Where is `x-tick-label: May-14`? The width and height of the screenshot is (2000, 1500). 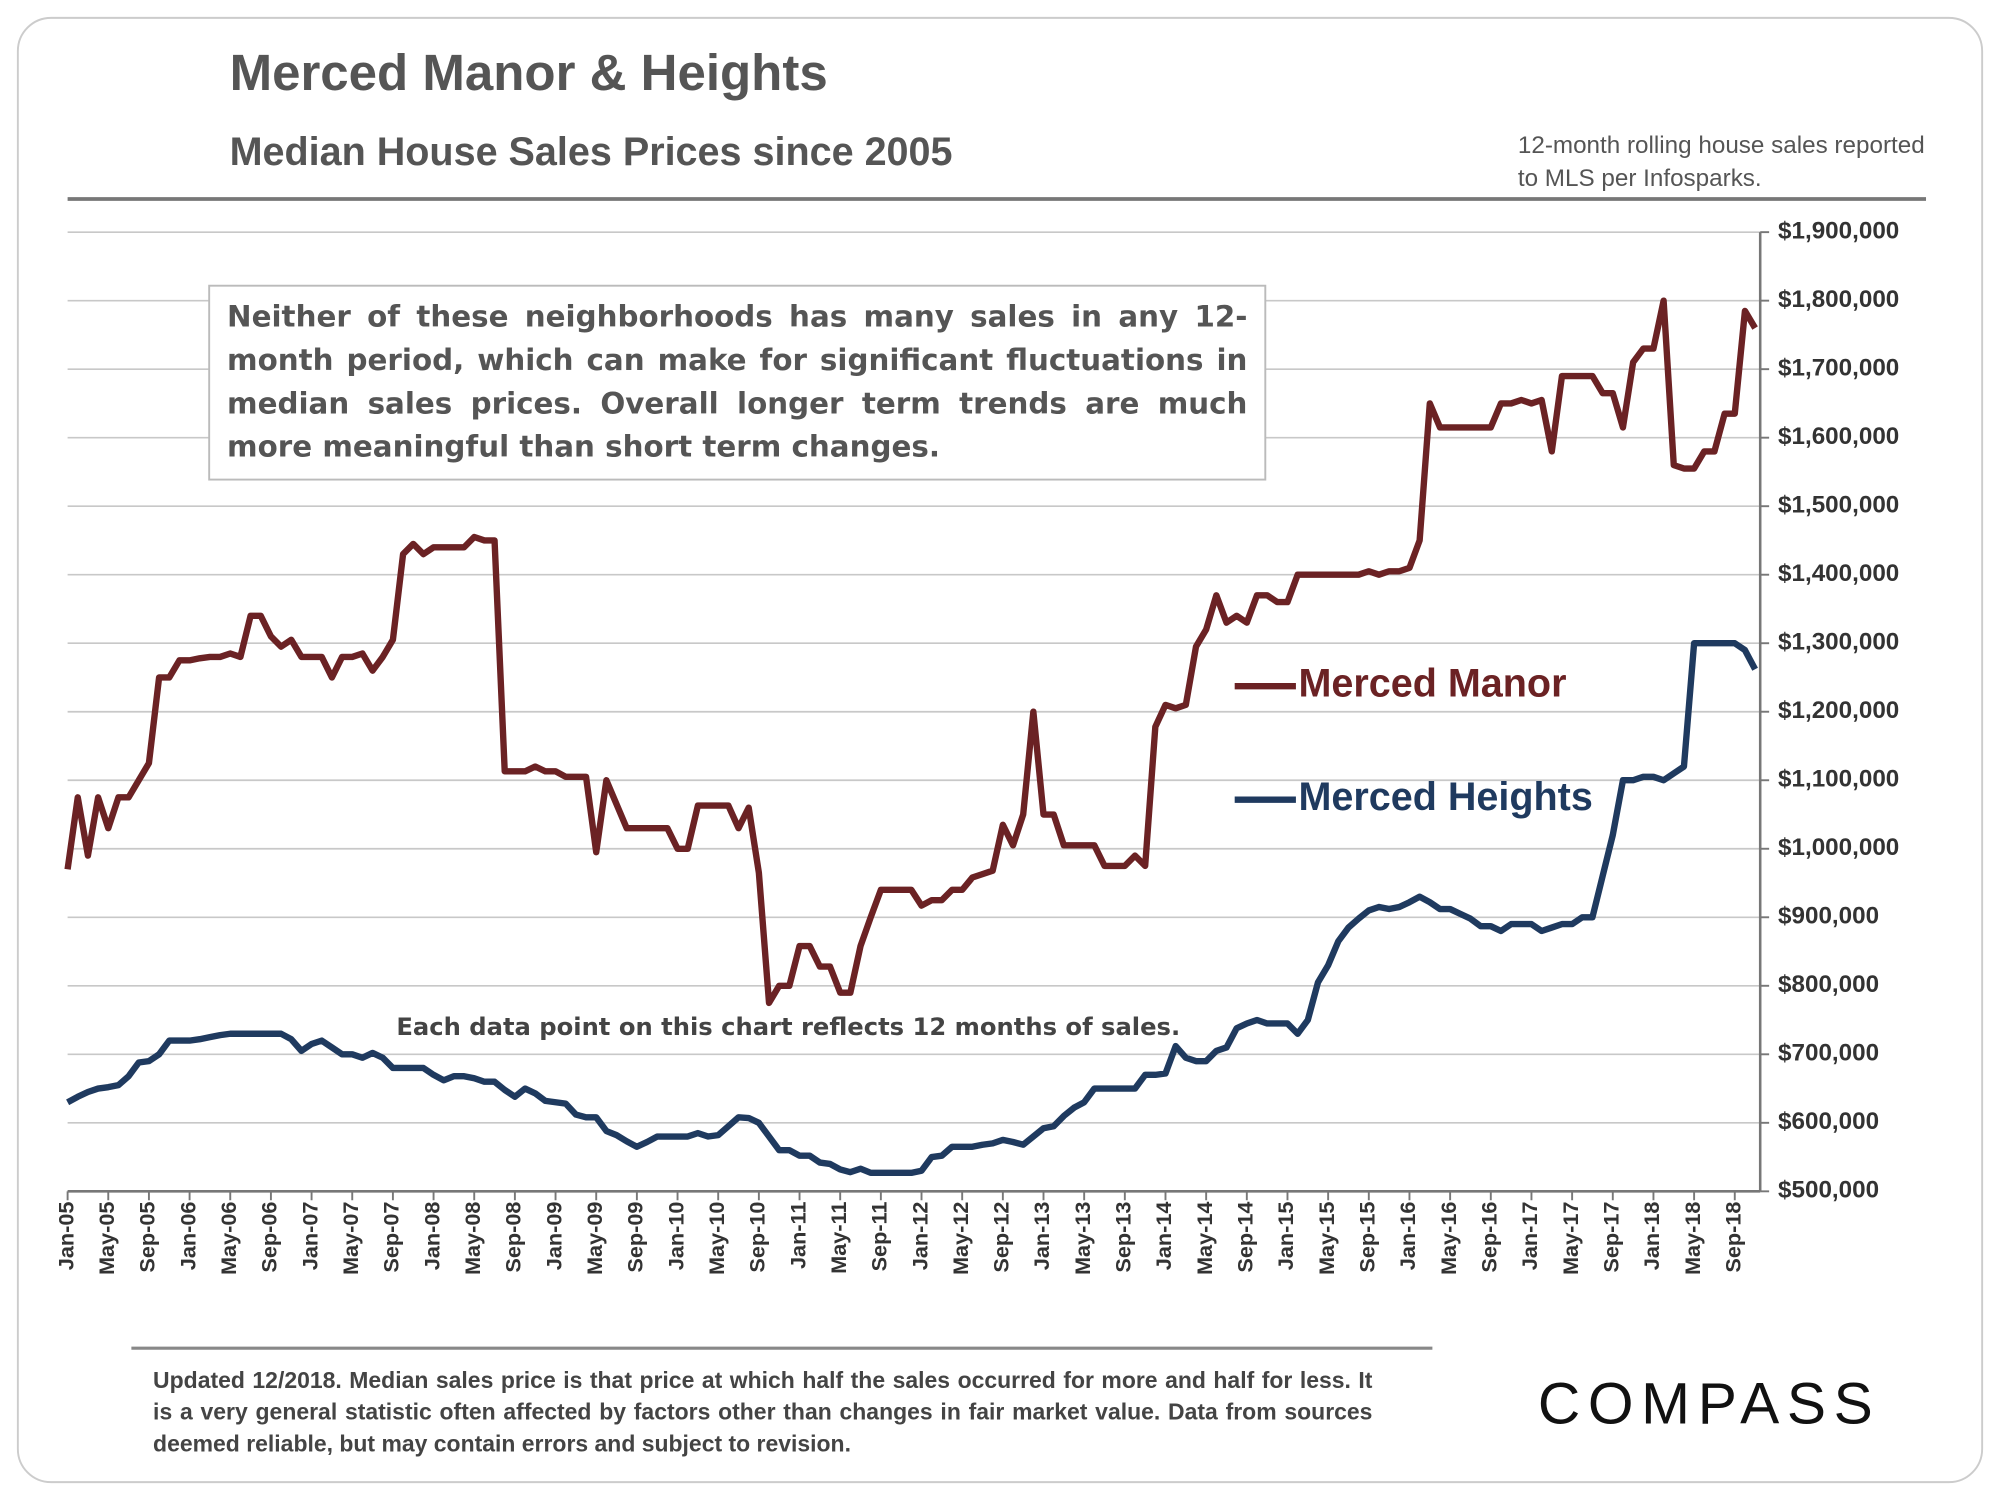
x-tick-label: May-14 is located at coordinates (1204, 1238).